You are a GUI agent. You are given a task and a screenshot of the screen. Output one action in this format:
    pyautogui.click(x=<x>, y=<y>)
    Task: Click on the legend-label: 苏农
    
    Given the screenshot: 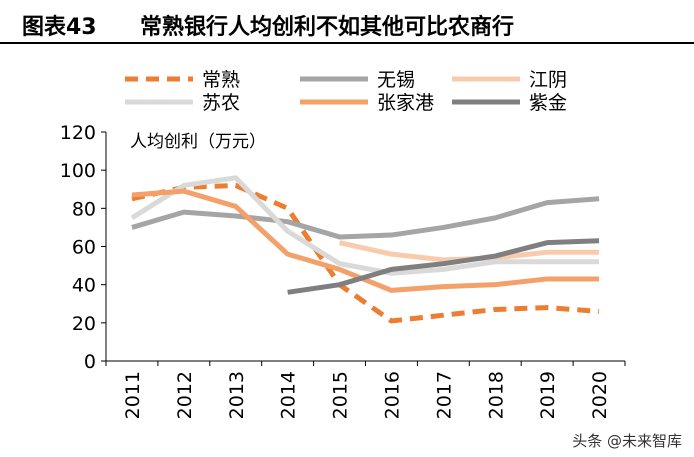 What is the action you would take?
    pyautogui.click(x=221, y=103)
    